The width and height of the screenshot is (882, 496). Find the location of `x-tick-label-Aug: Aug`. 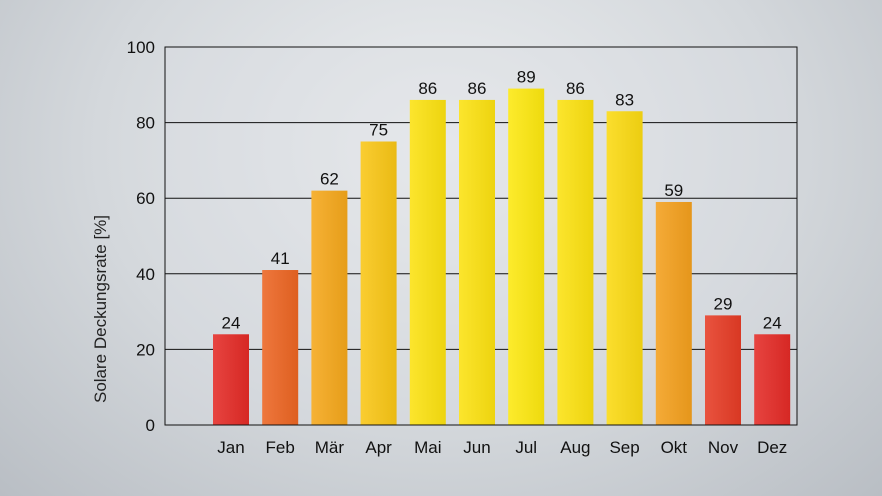

x-tick-label-Aug: Aug is located at coordinates (575, 447).